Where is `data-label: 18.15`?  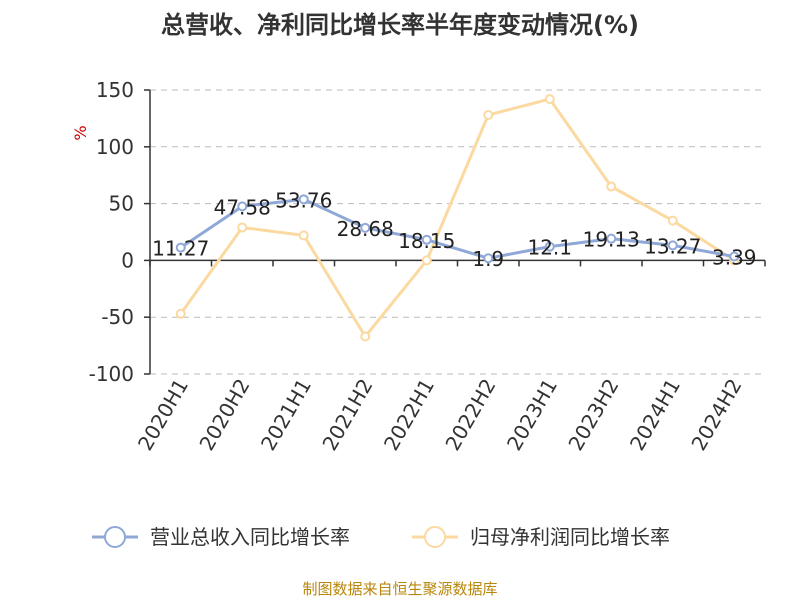 data-label: 18.15 is located at coordinates (426, 241).